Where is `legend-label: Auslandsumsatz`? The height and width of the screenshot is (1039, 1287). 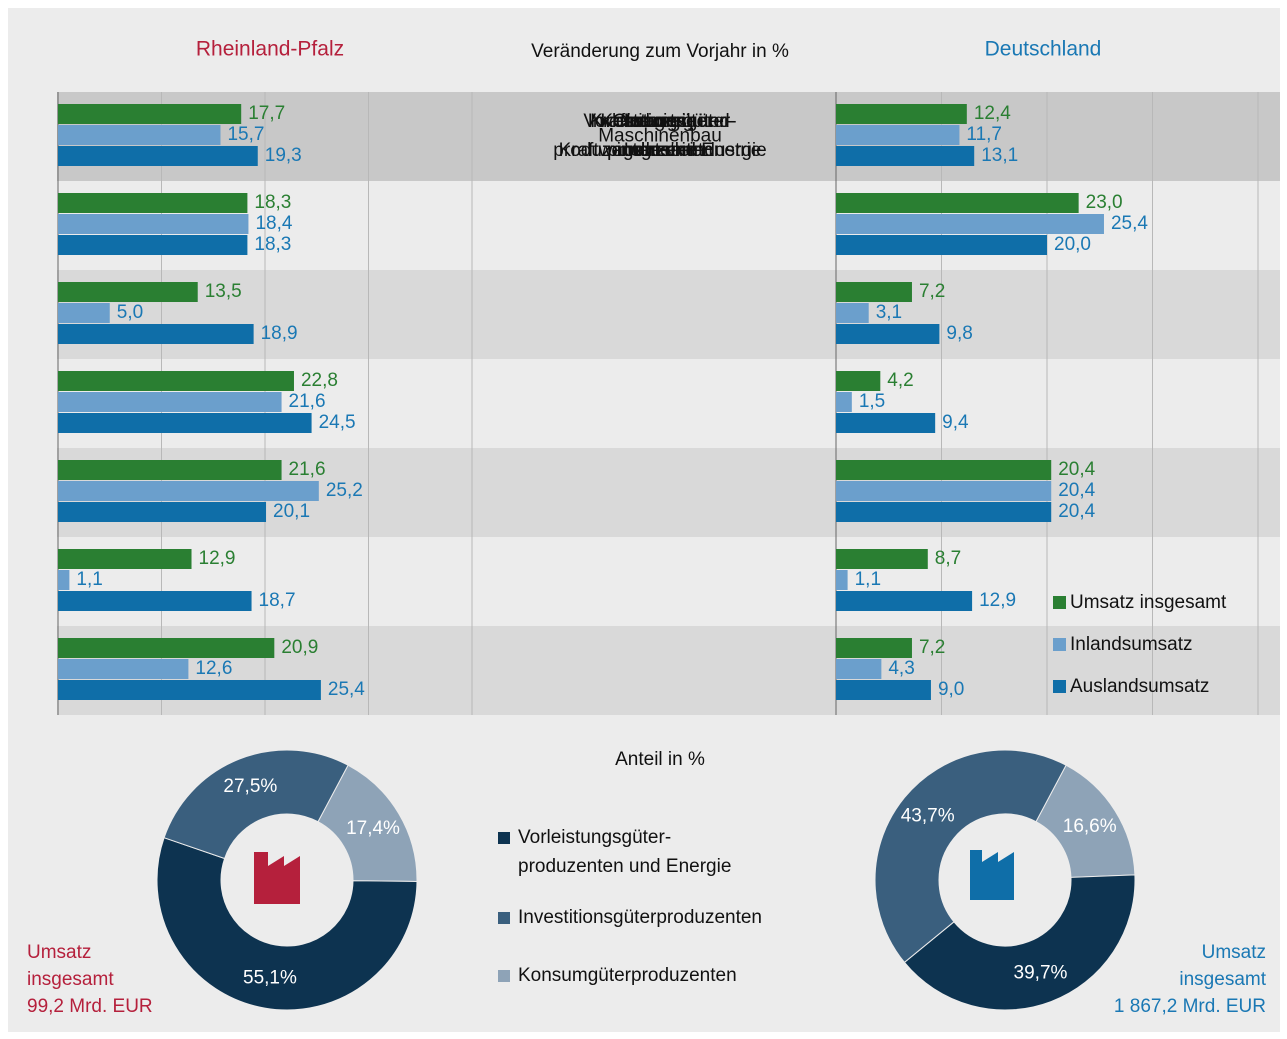 legend-label: Auslandsumsatz is located at coordinates (1139, 686).